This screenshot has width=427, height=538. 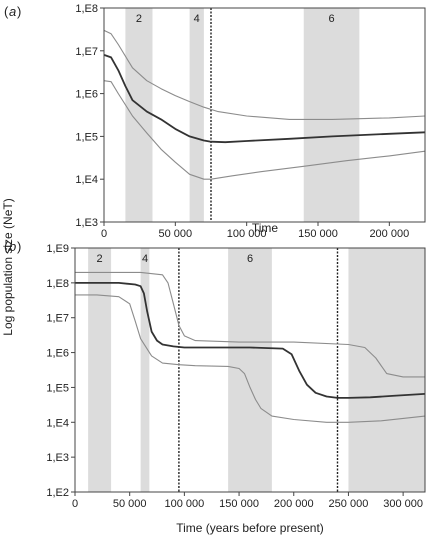 What do you see at coordinates (139, 19) in the screenshot?
I see `panel-a-interval-label-0: 2` at bounding box center [139, 19].